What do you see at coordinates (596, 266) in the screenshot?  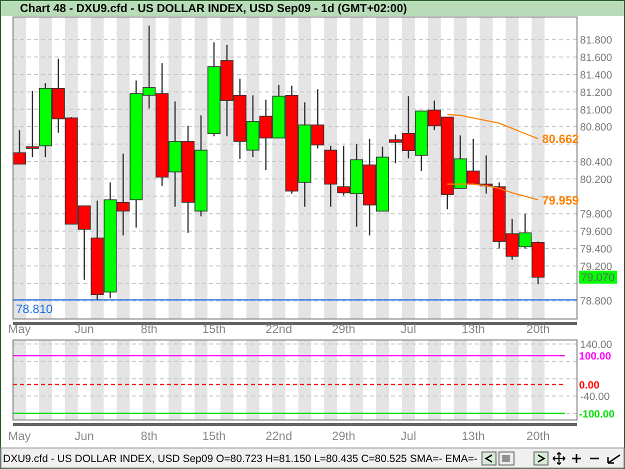 I see `y-tick-label: 79.200` at bounding box center [596, 266].